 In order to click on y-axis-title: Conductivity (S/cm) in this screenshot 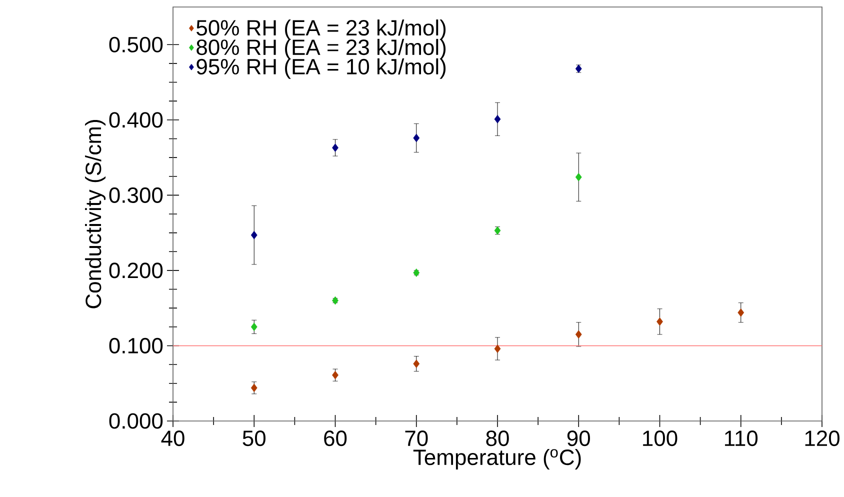, I will do `click(95, 214)`.